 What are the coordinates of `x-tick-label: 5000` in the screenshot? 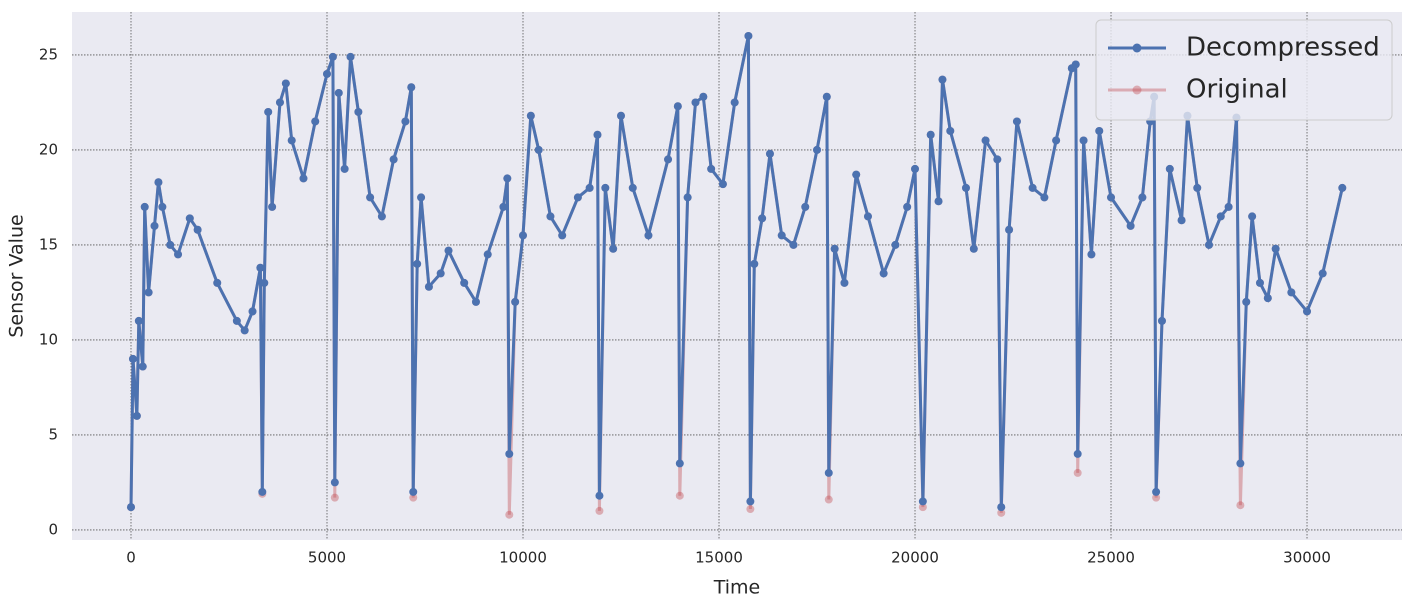 It's located at (327, 558).